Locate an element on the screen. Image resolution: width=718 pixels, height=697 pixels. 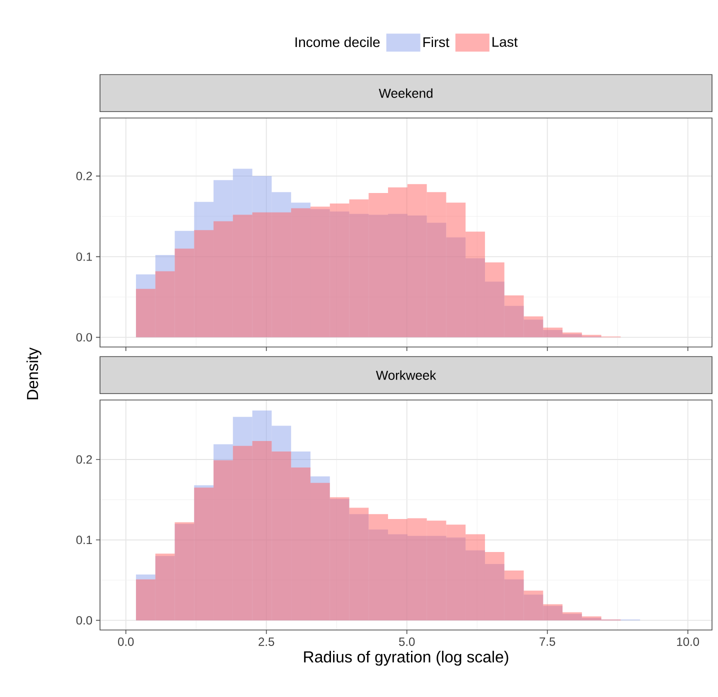
x-tick-label: 2.5 is located at coordinates (266, 642).